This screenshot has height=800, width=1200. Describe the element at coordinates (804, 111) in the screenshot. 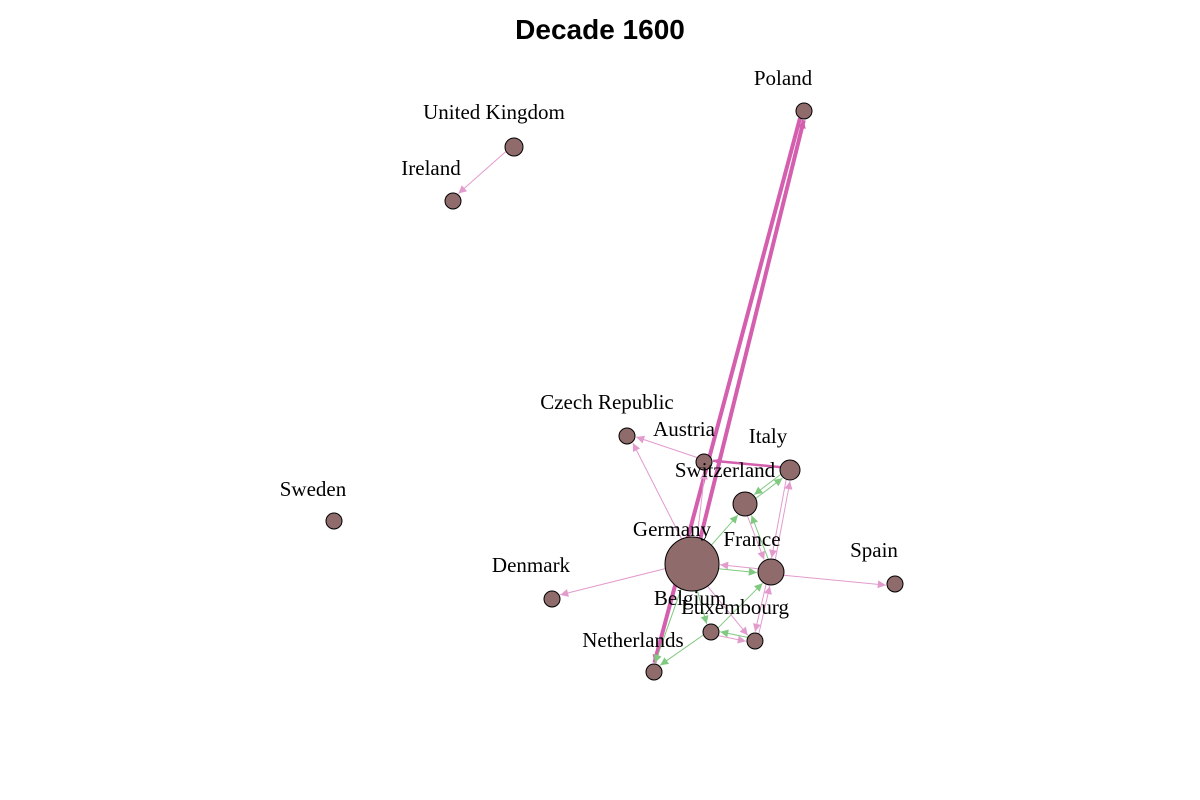

I see `node-poland` at that location.